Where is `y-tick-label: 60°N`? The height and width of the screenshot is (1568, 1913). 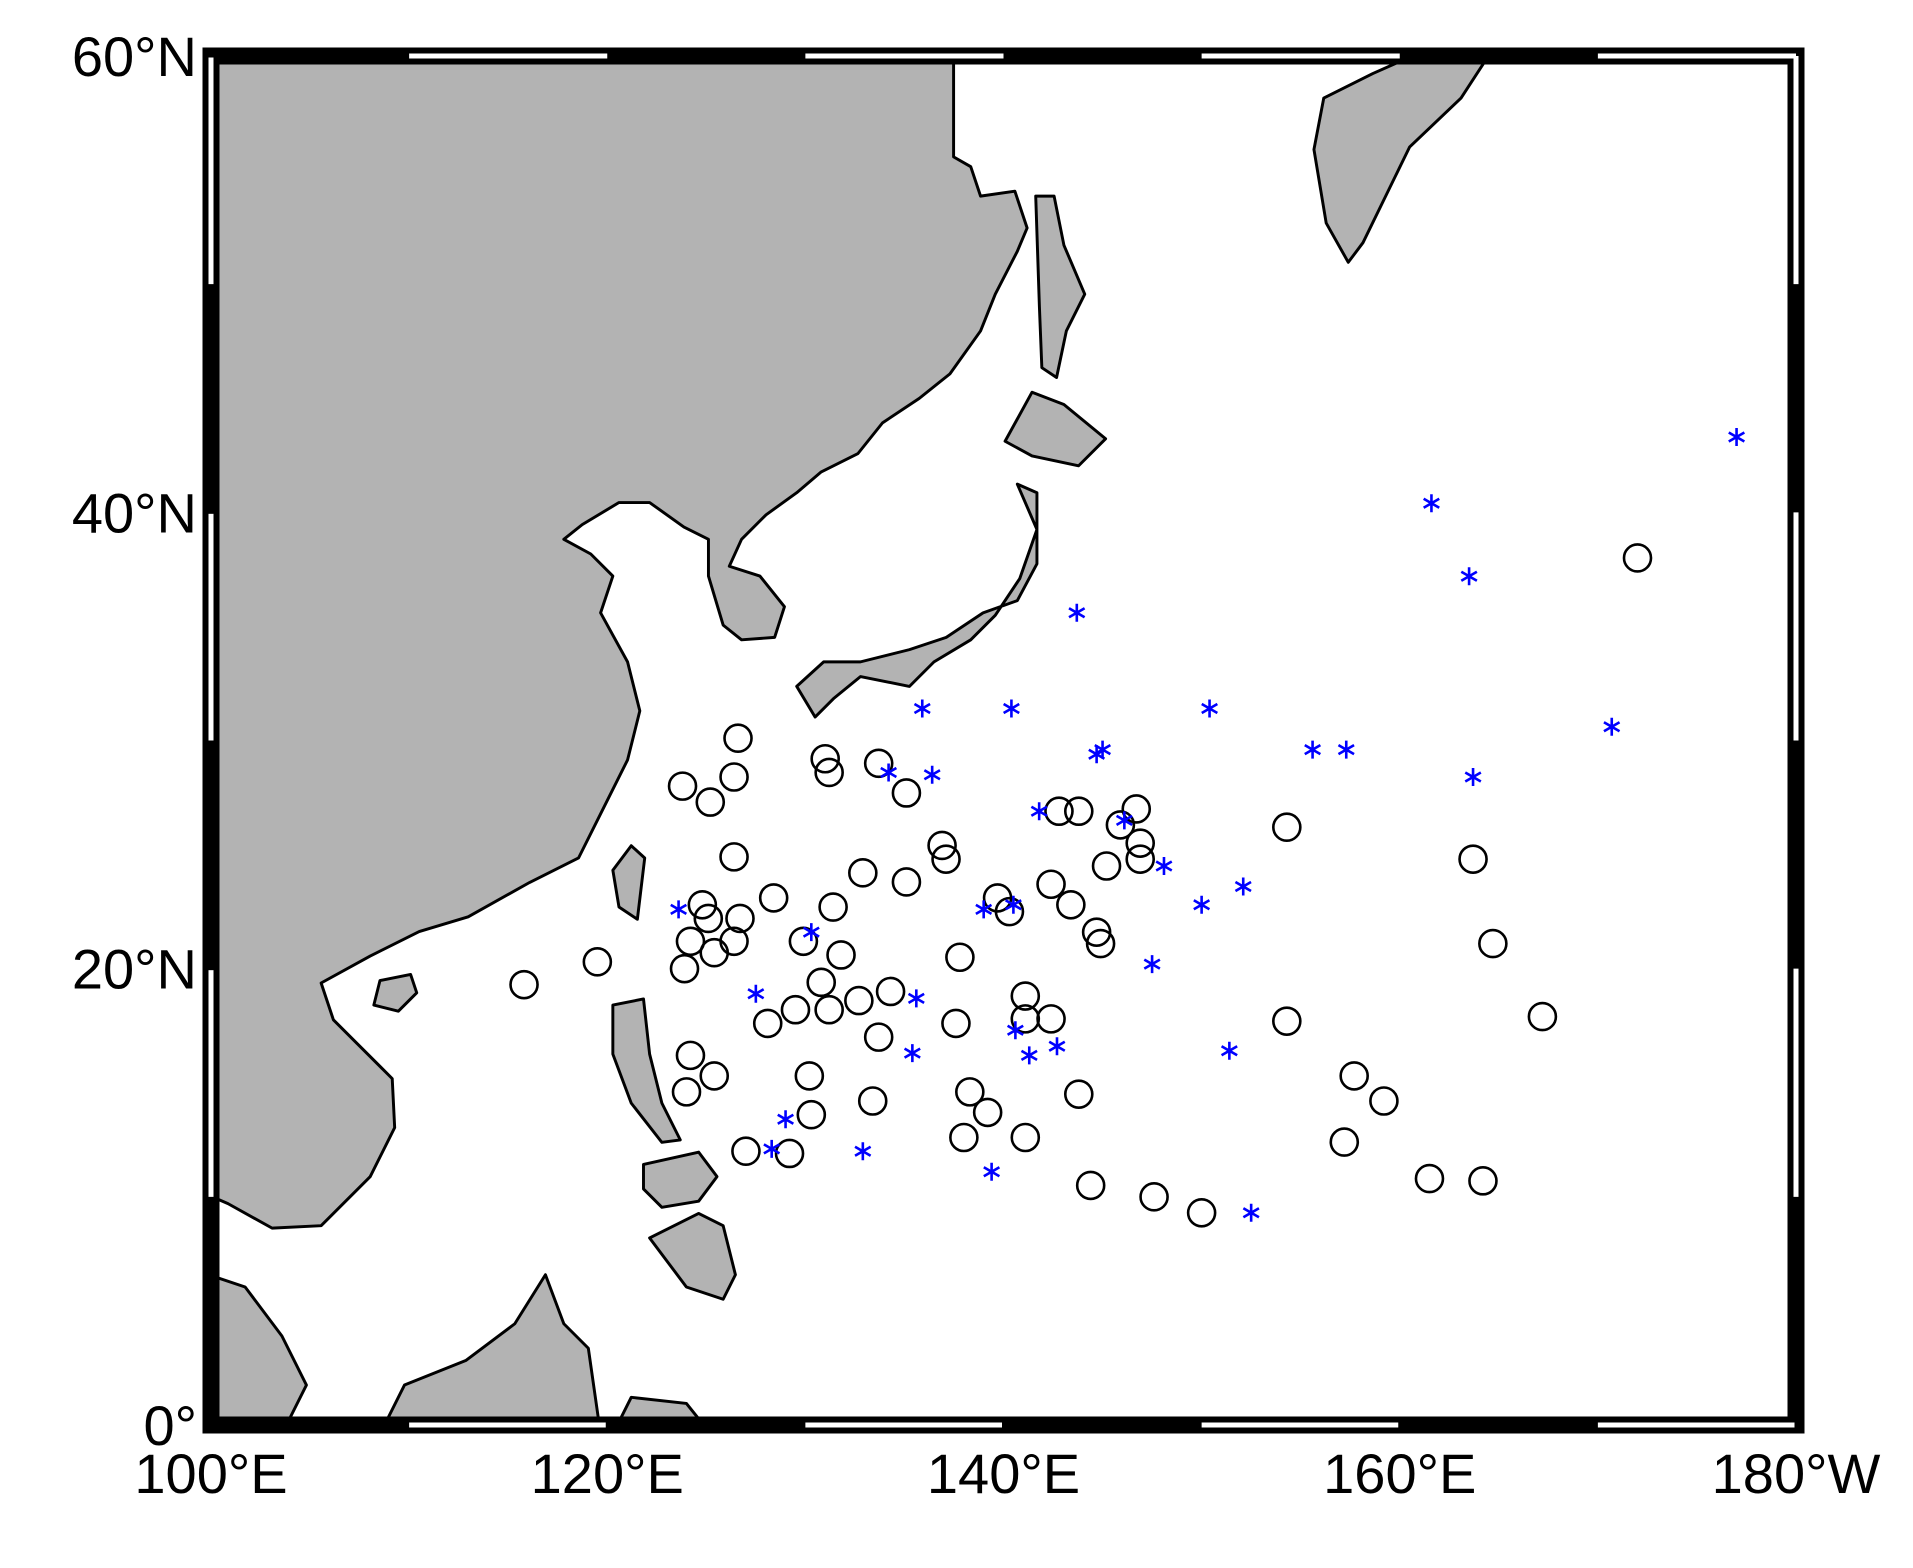 y-tick-label: 60°N is located at coordinates (134, 56).